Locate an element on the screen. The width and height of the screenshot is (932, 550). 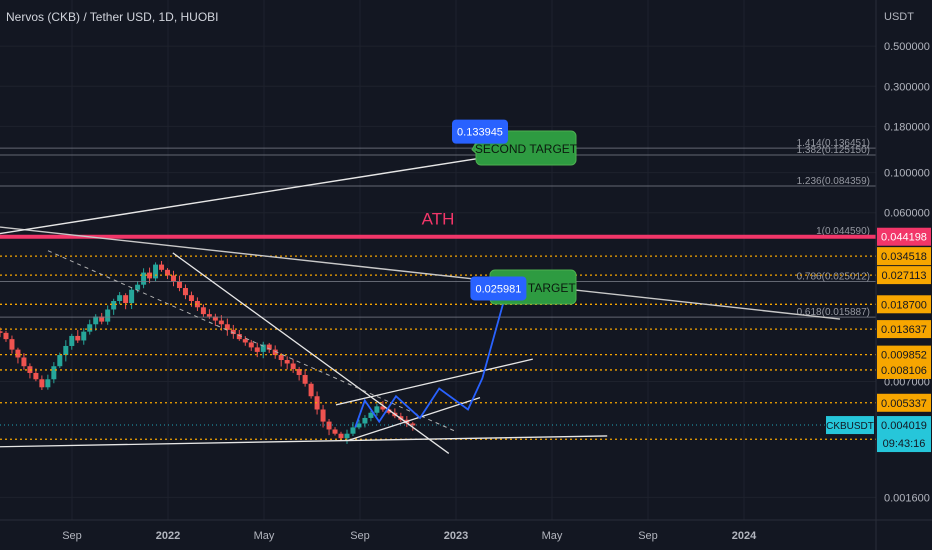
fib-level-label: 1.236(0.084359) is located at coordinates (833, 181).